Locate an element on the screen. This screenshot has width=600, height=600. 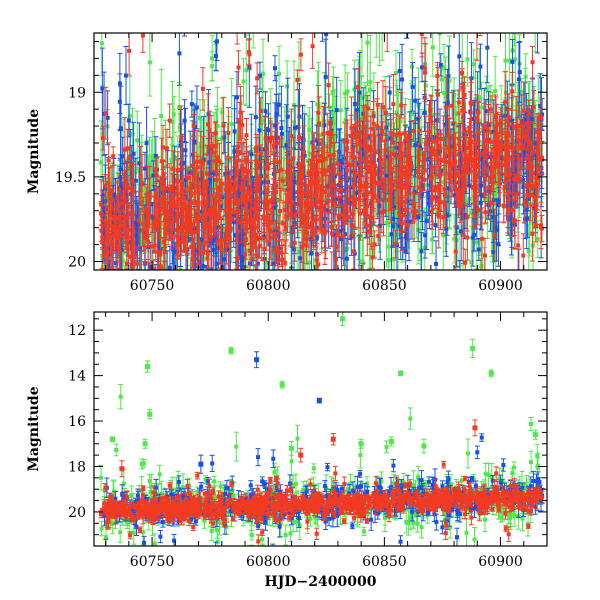
top-y-tick-label: 19 is located at coordinates (77, 93).